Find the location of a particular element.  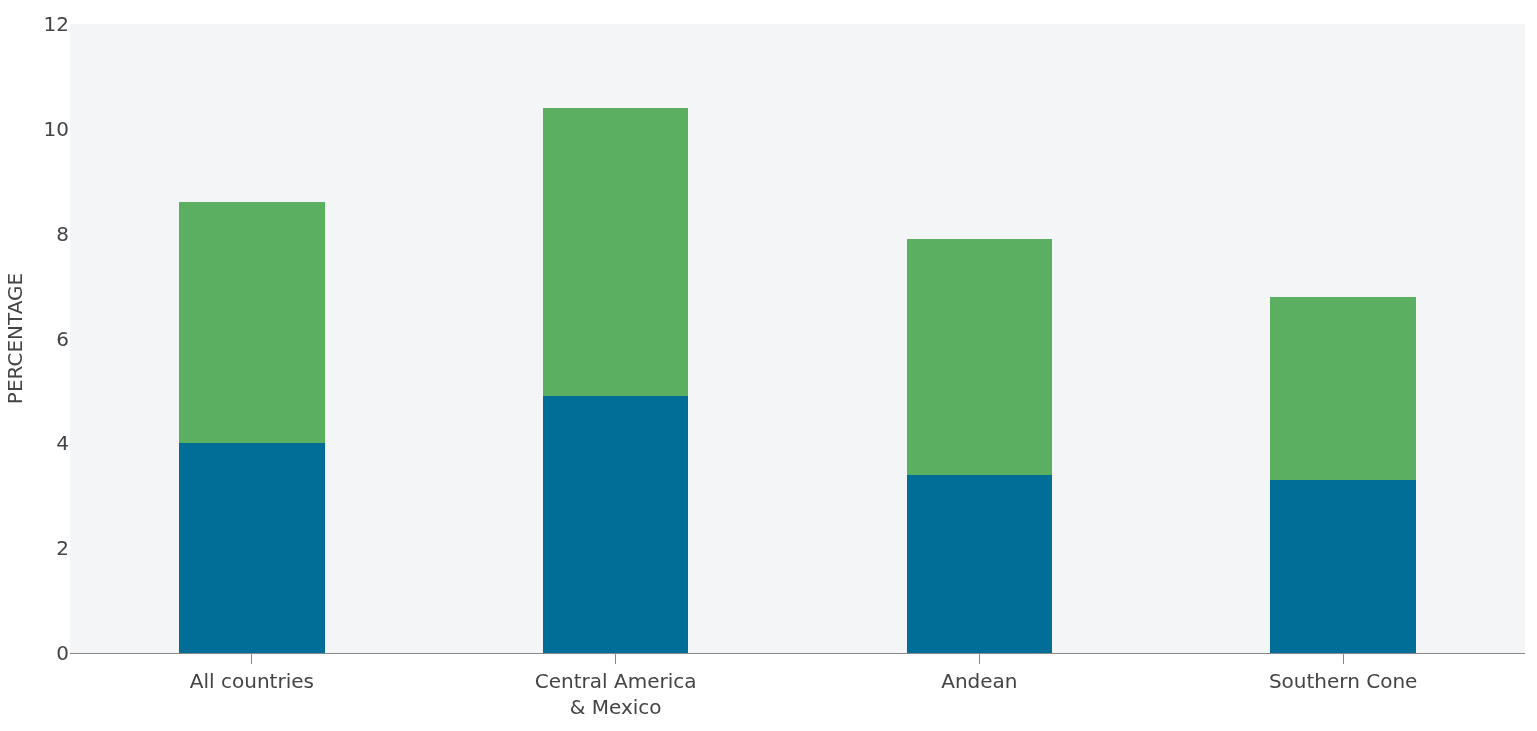

x-tick-label: All countries is located at coordinates (251, 681).